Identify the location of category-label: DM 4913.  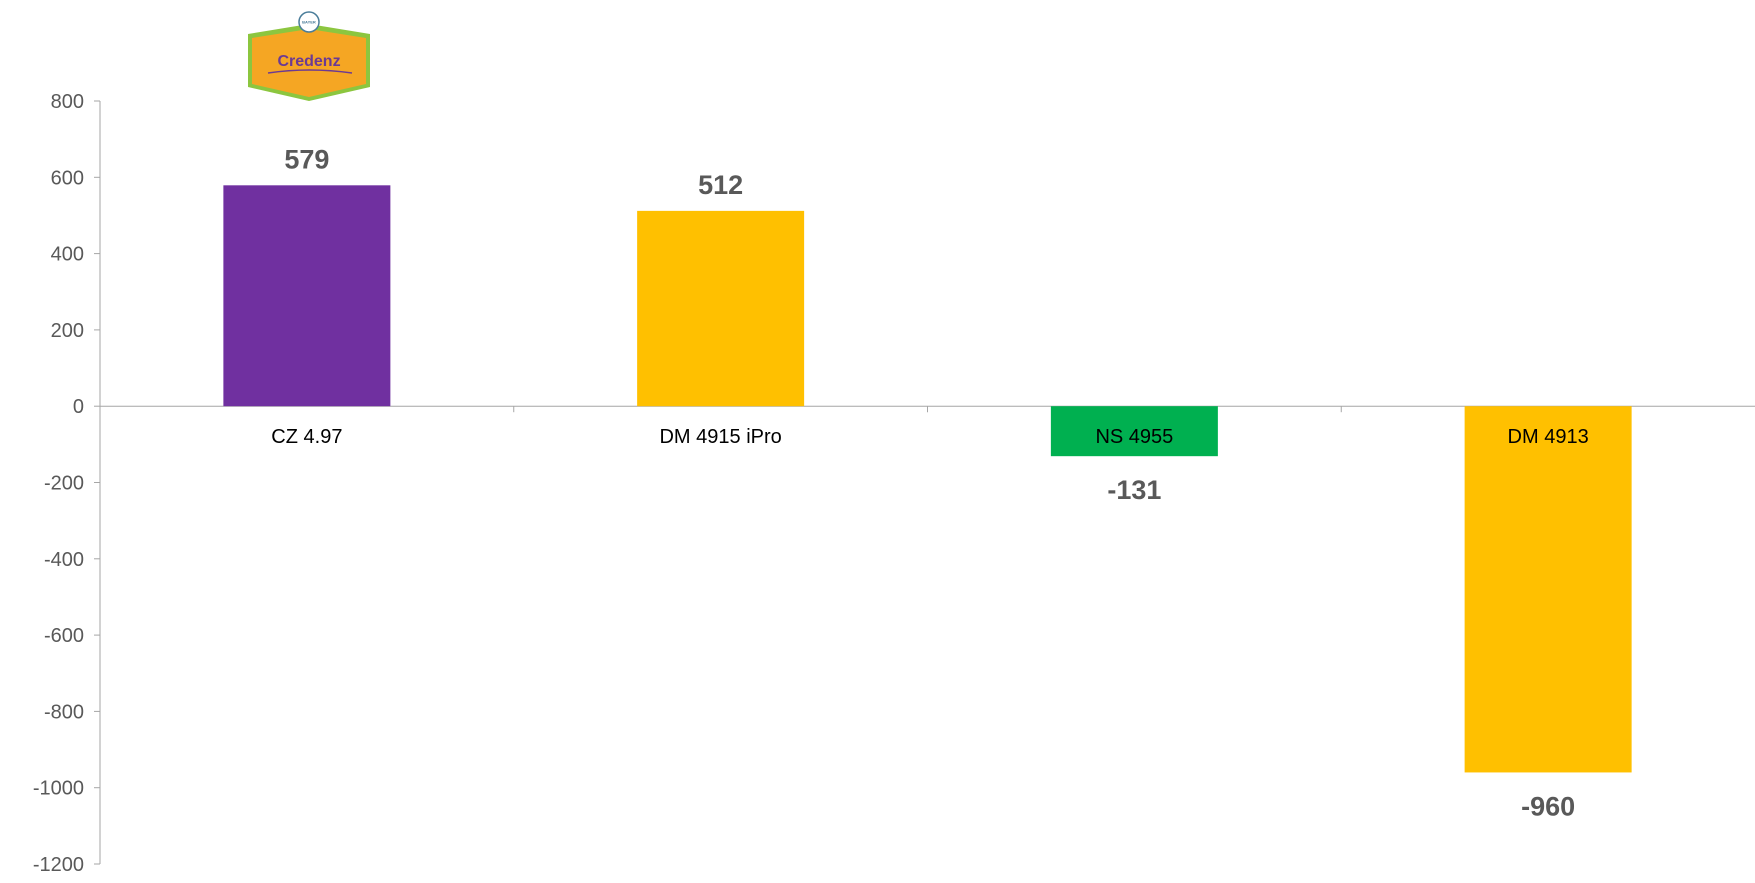
(1548, 437).